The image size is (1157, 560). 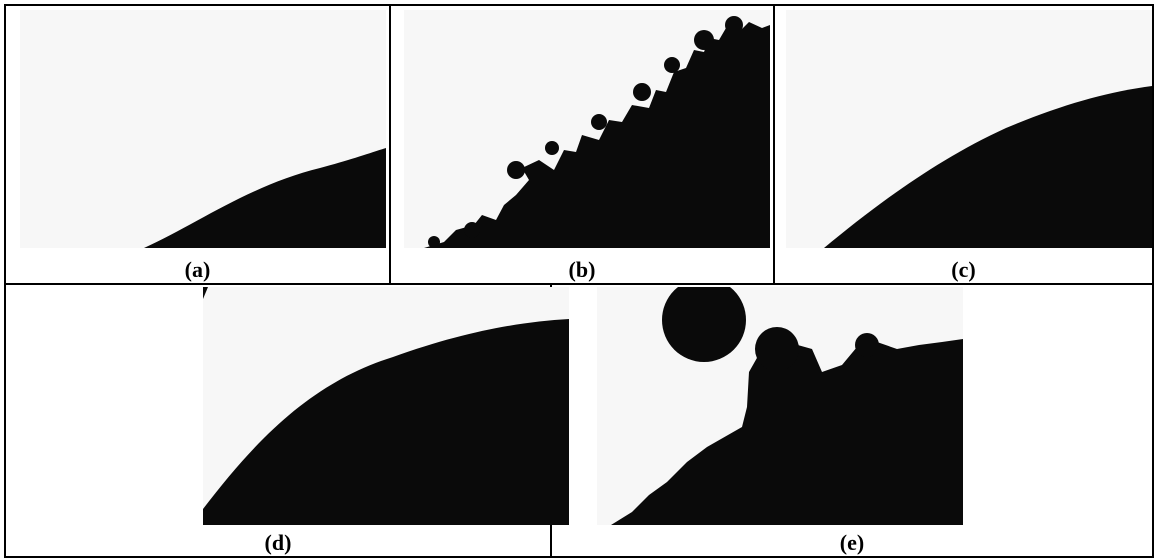 I want to click on panel-a-caption: (a), so click(x=197, y=269).